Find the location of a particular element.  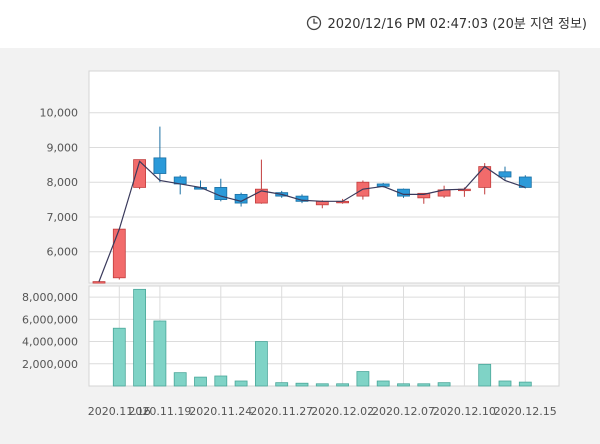

volume-tick-label: 6,000,000 is located at coordinates (50, 319).